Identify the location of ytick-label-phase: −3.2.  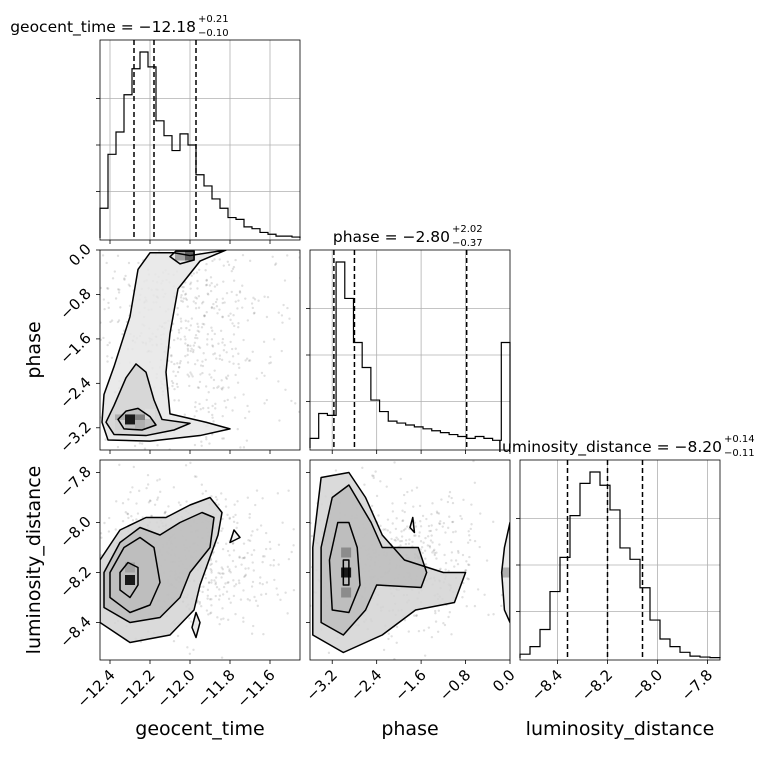
(75, 437).